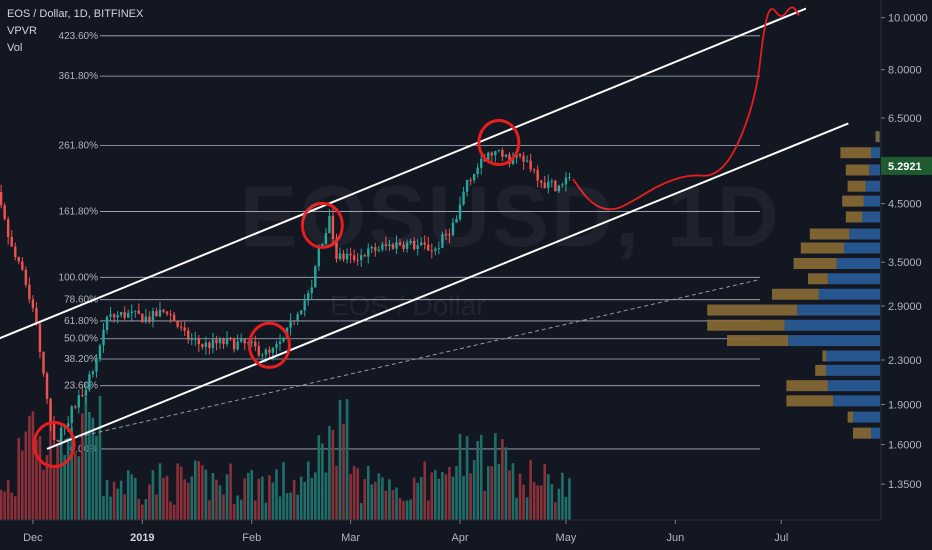 Image resolution: width=932 pixels, height=550 pixels. What do you see at coordinates (675, 538) in the screenshot?
I see `time-tick-label: Jun` at bounding box center [675, 538].